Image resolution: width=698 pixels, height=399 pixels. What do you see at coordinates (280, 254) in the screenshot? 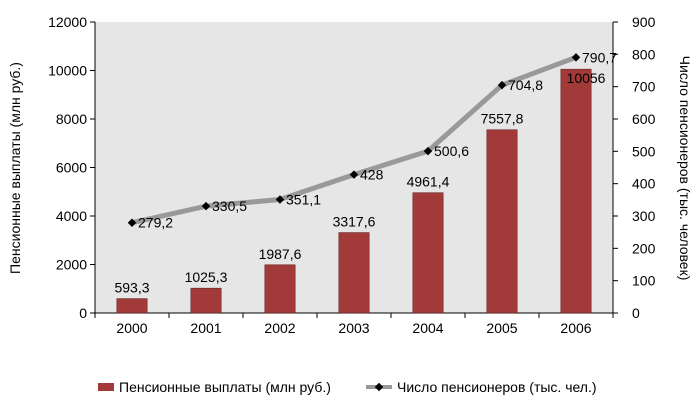
I see `bar-data-label: 1987,6` at bounding box center [280, 254].